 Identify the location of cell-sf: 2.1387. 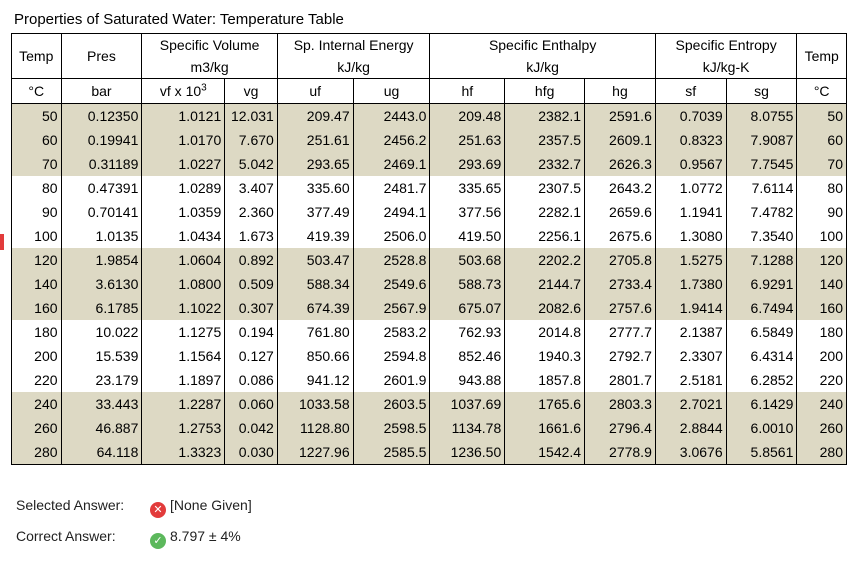
(690, 332).